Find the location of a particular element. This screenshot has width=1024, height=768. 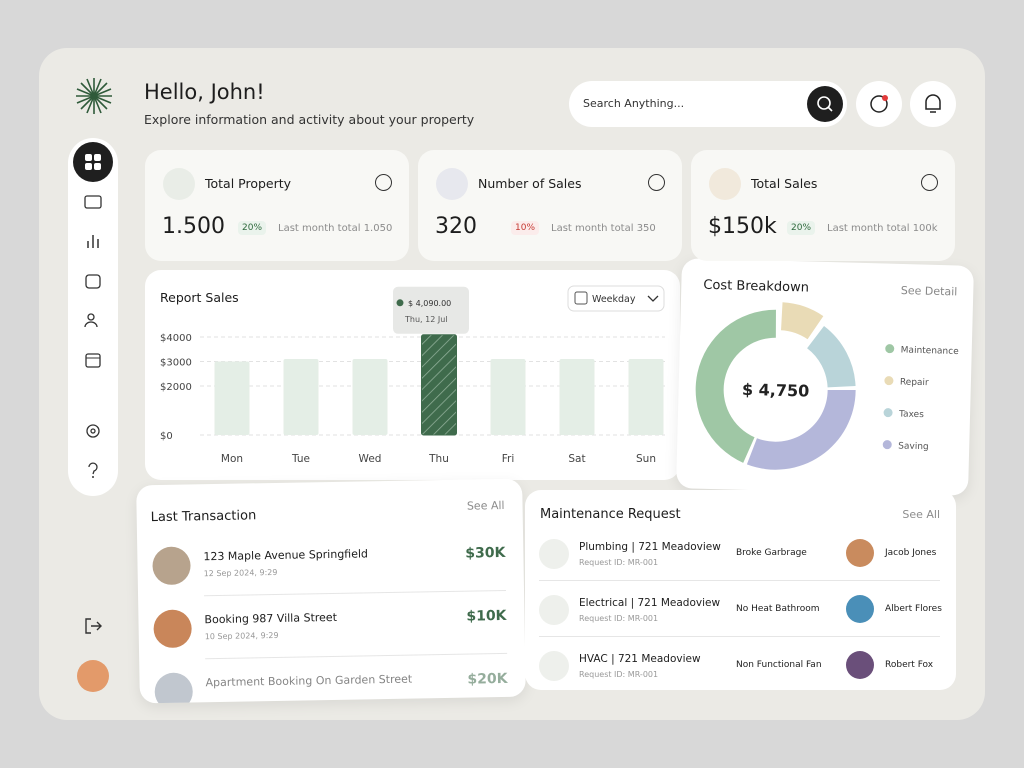

user-avatar is located at coordinates (93, 676).